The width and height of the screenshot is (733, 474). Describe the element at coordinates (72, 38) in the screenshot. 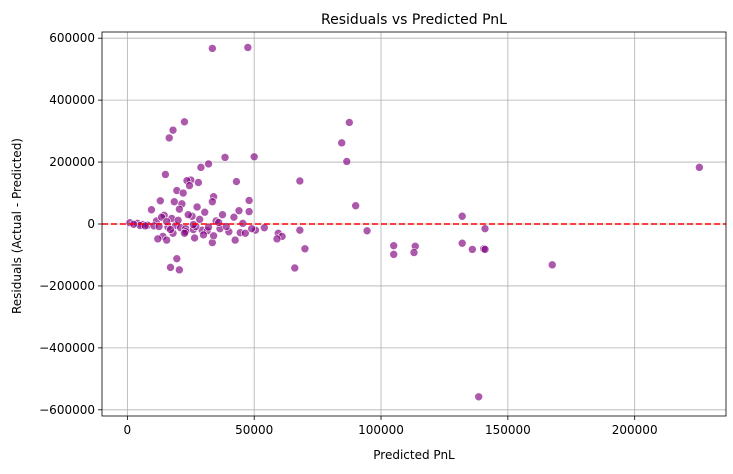

I see `y-tick-label: 600000` at that location.